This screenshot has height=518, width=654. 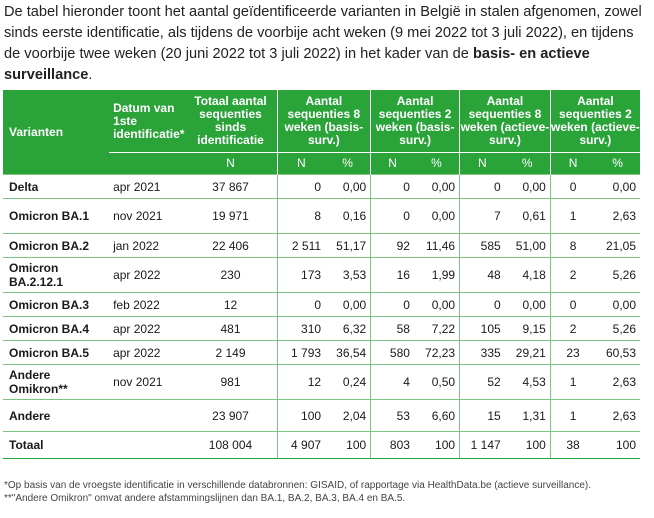 I want to click on count-value: 53, so click(x=392, y=415).